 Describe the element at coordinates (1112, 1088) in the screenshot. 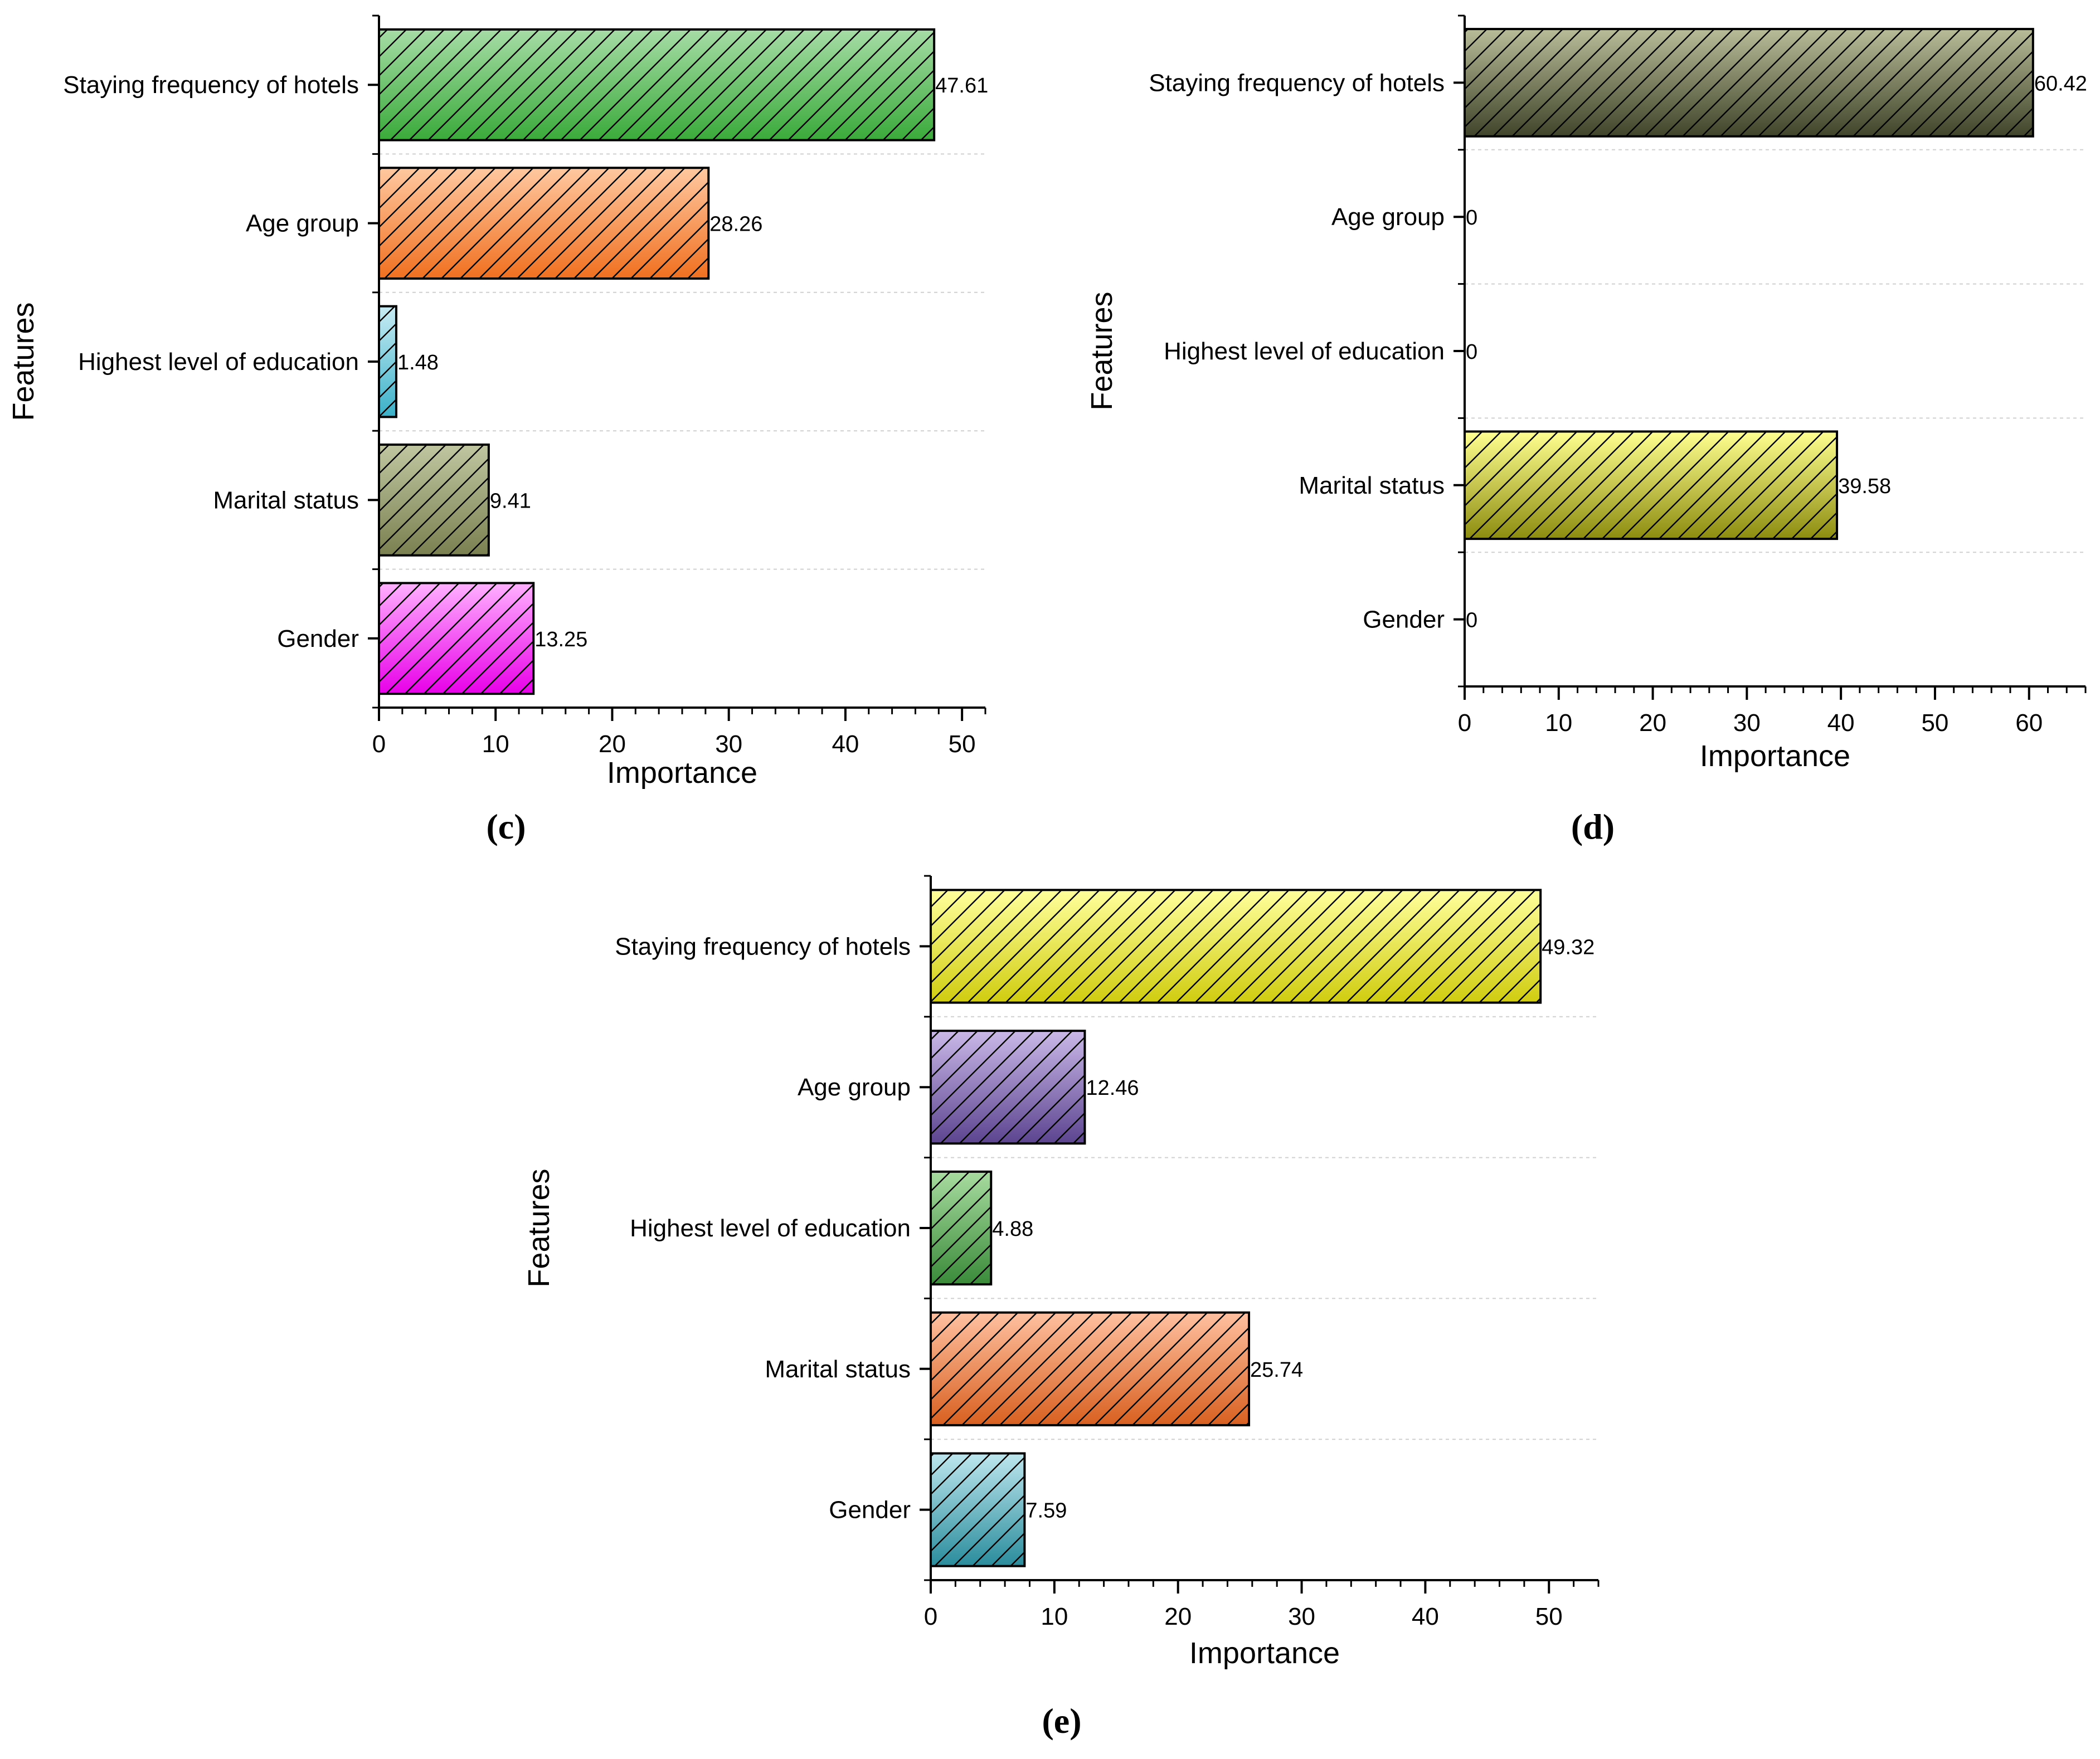

I see `data-label: 12.46` at that location.